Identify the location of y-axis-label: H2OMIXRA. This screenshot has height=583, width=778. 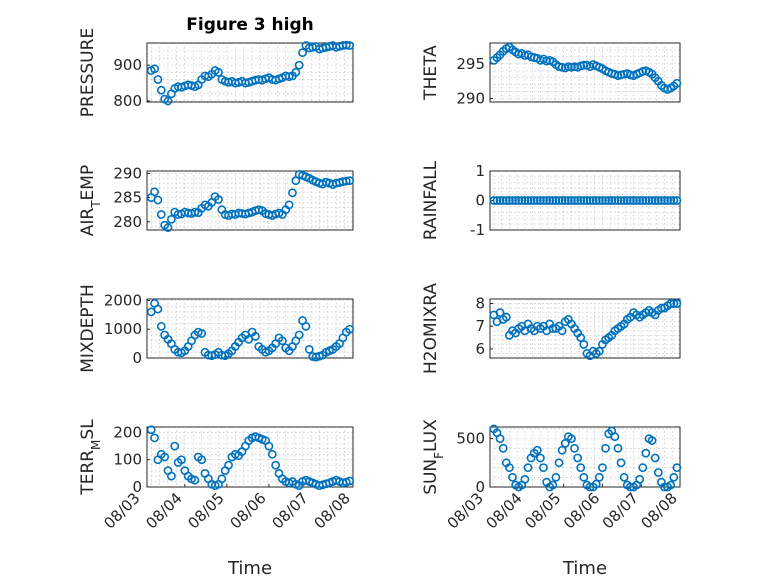
(431, 328).